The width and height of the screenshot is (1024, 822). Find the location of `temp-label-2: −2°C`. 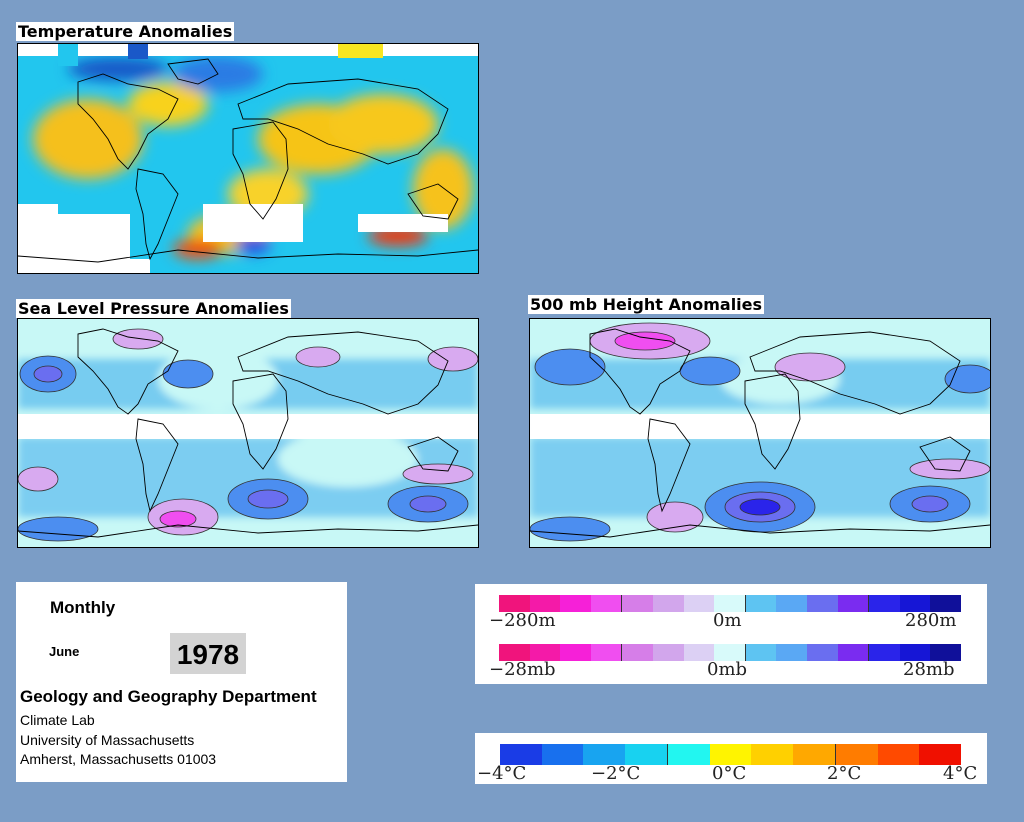

temp-label-2: −2°C is located at coordinates (616, 773).